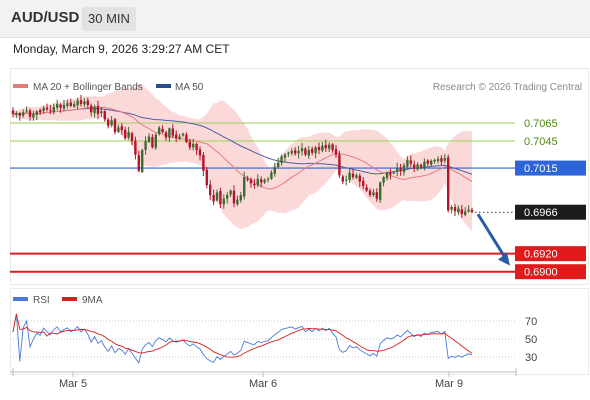 This screenshot has height=400, width=590. Describe the element at coordinates (20, 86) in the screenshot. I see `ma20-legend-swatch` at that location.